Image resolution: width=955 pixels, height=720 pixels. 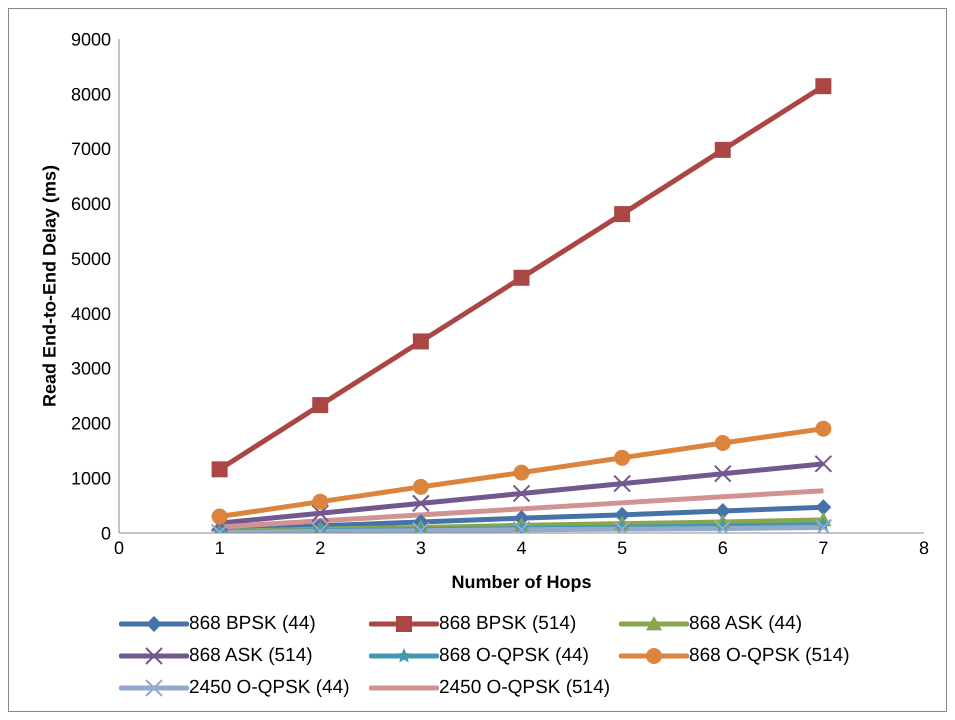 I want to click on x-tick-label: 6, so click(x=723, y=548).